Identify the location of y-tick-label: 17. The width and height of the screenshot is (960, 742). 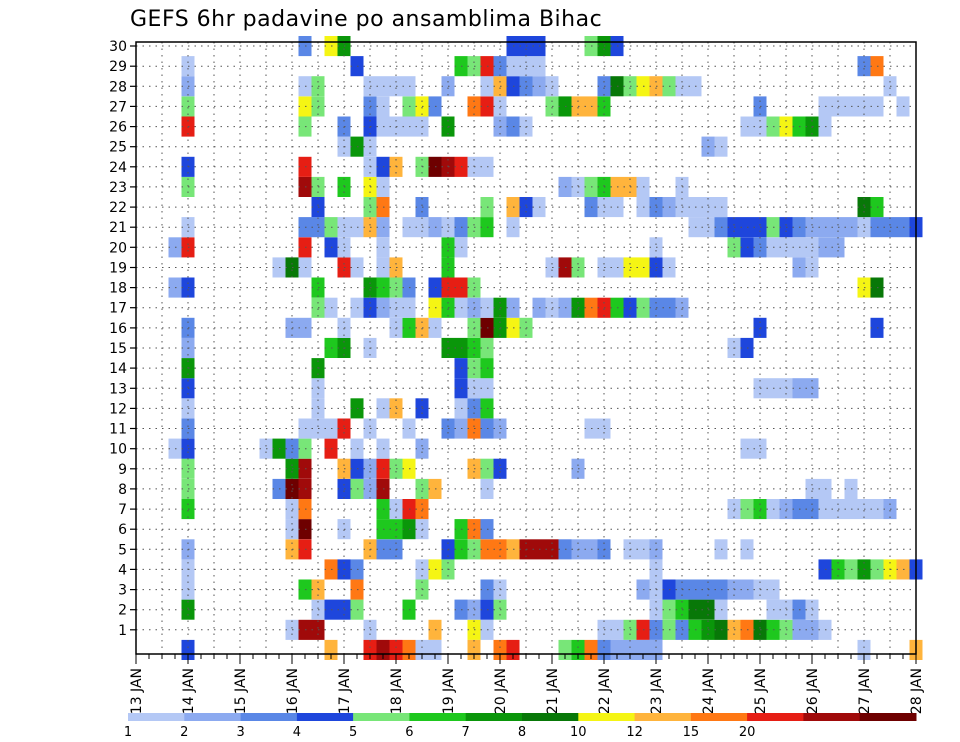
(118, 309).